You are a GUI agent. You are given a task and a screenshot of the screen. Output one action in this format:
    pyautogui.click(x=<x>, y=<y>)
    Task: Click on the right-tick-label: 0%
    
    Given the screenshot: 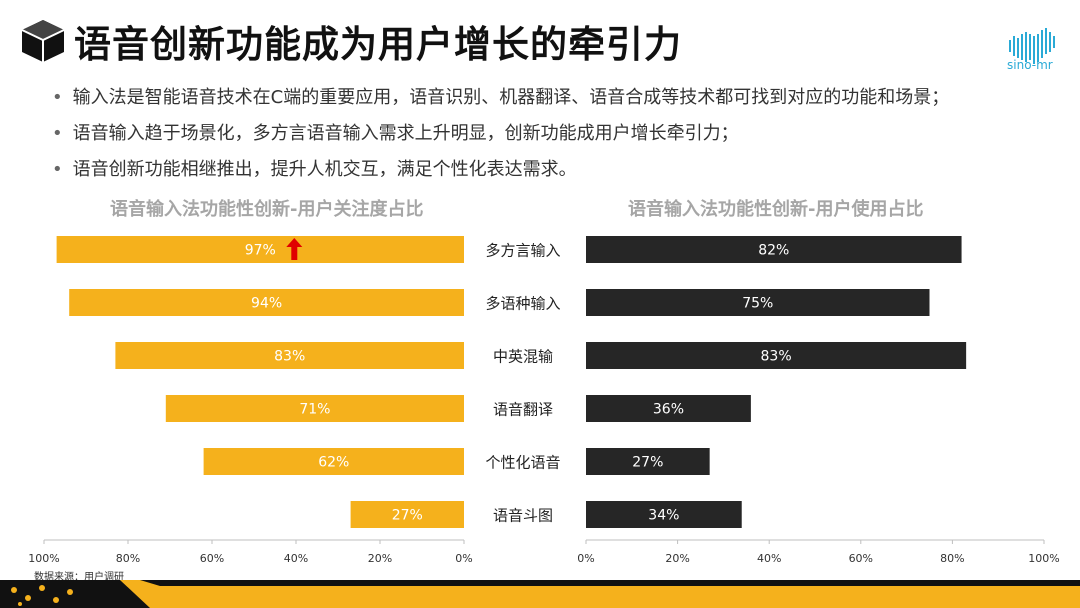 What is the action you would take?
    pyautogui.click(x=585, y=558)
    